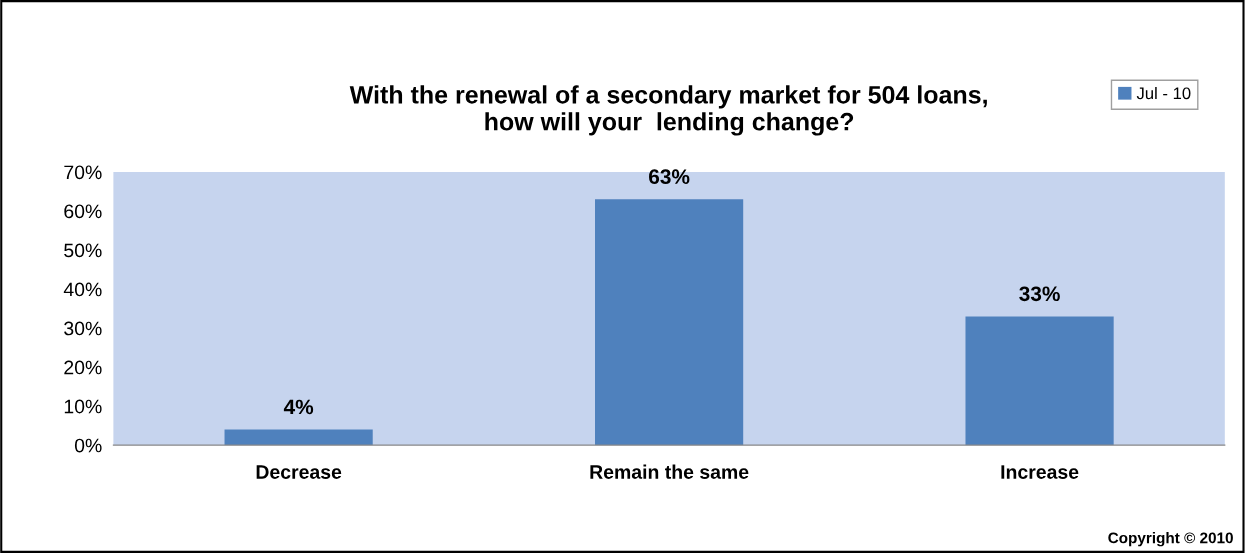 The image size is (1246, 553). Describe the element at coordinates (1163, 93) in the screenshot. I see `legend-label: Jul - 10` at that location.